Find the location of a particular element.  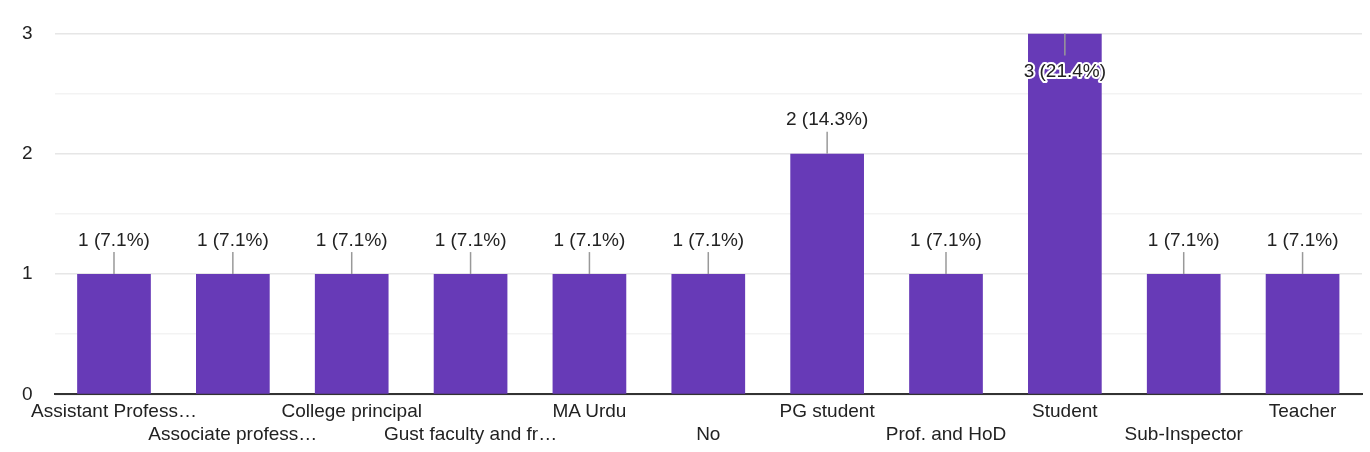

data-label: 2 (14.3%) is located at coordinates (827, 119).